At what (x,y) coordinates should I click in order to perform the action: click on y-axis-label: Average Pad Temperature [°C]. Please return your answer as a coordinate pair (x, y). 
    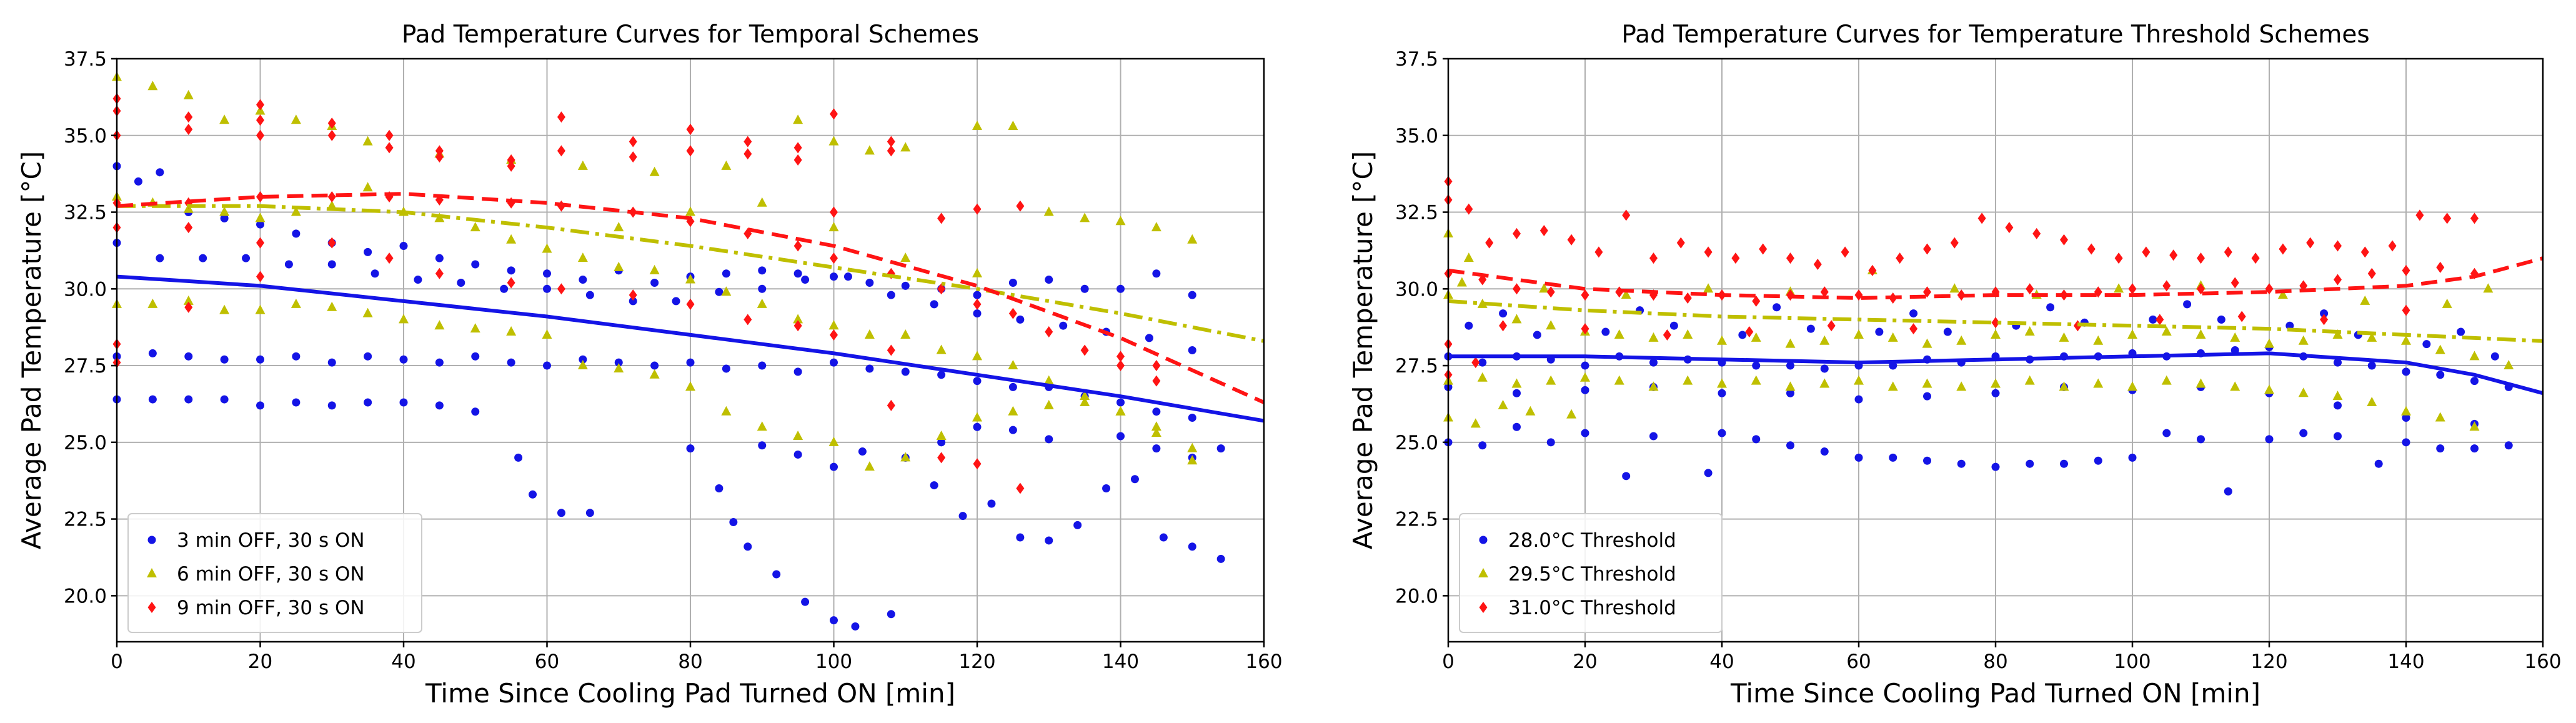
    Looking at the image, I should click on (1363, 351).